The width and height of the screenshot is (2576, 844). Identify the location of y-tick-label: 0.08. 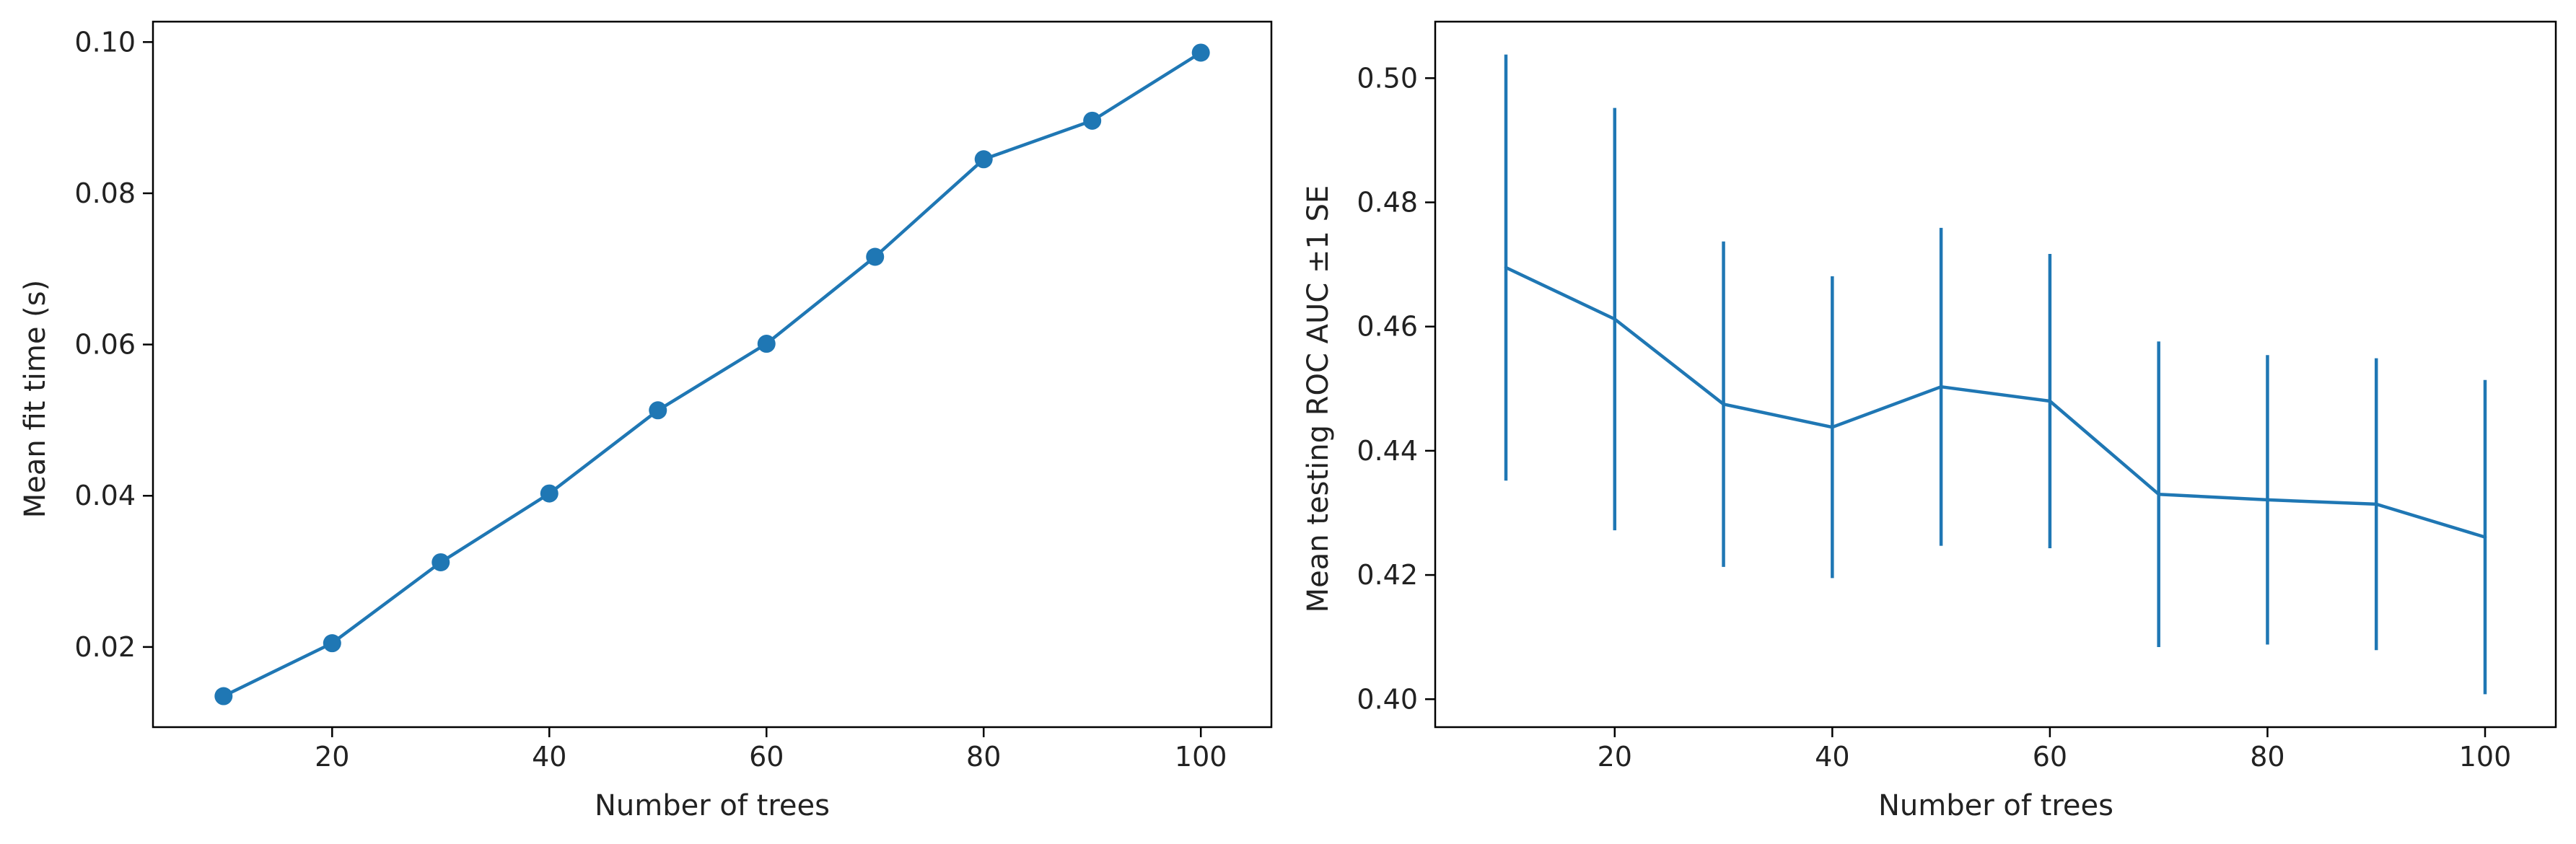
(105, 193).